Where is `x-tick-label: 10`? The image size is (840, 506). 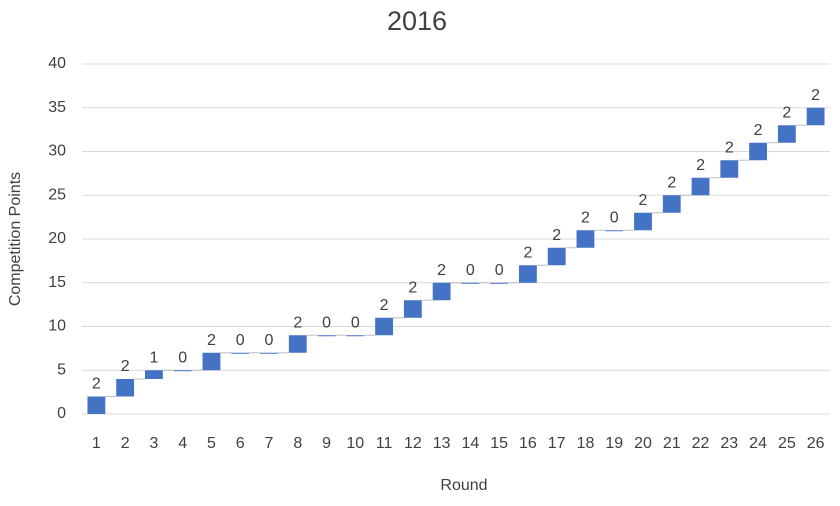 x-tick-label: 10 is located at coordinates (355, 443).